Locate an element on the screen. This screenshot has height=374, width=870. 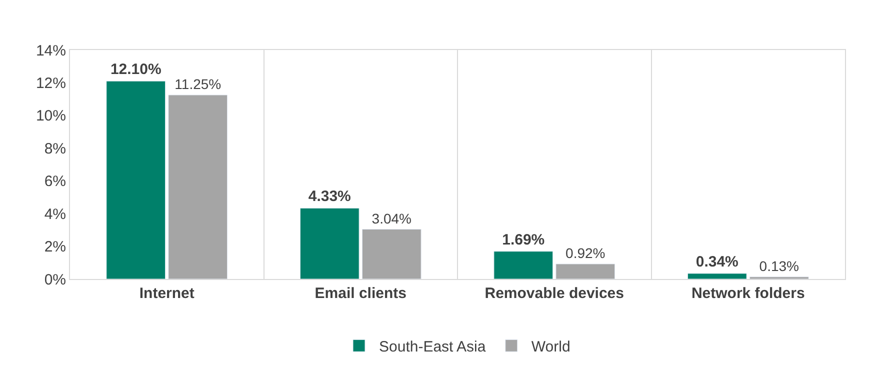
y-tick-label: 4% is located at coordinates (55, 214).